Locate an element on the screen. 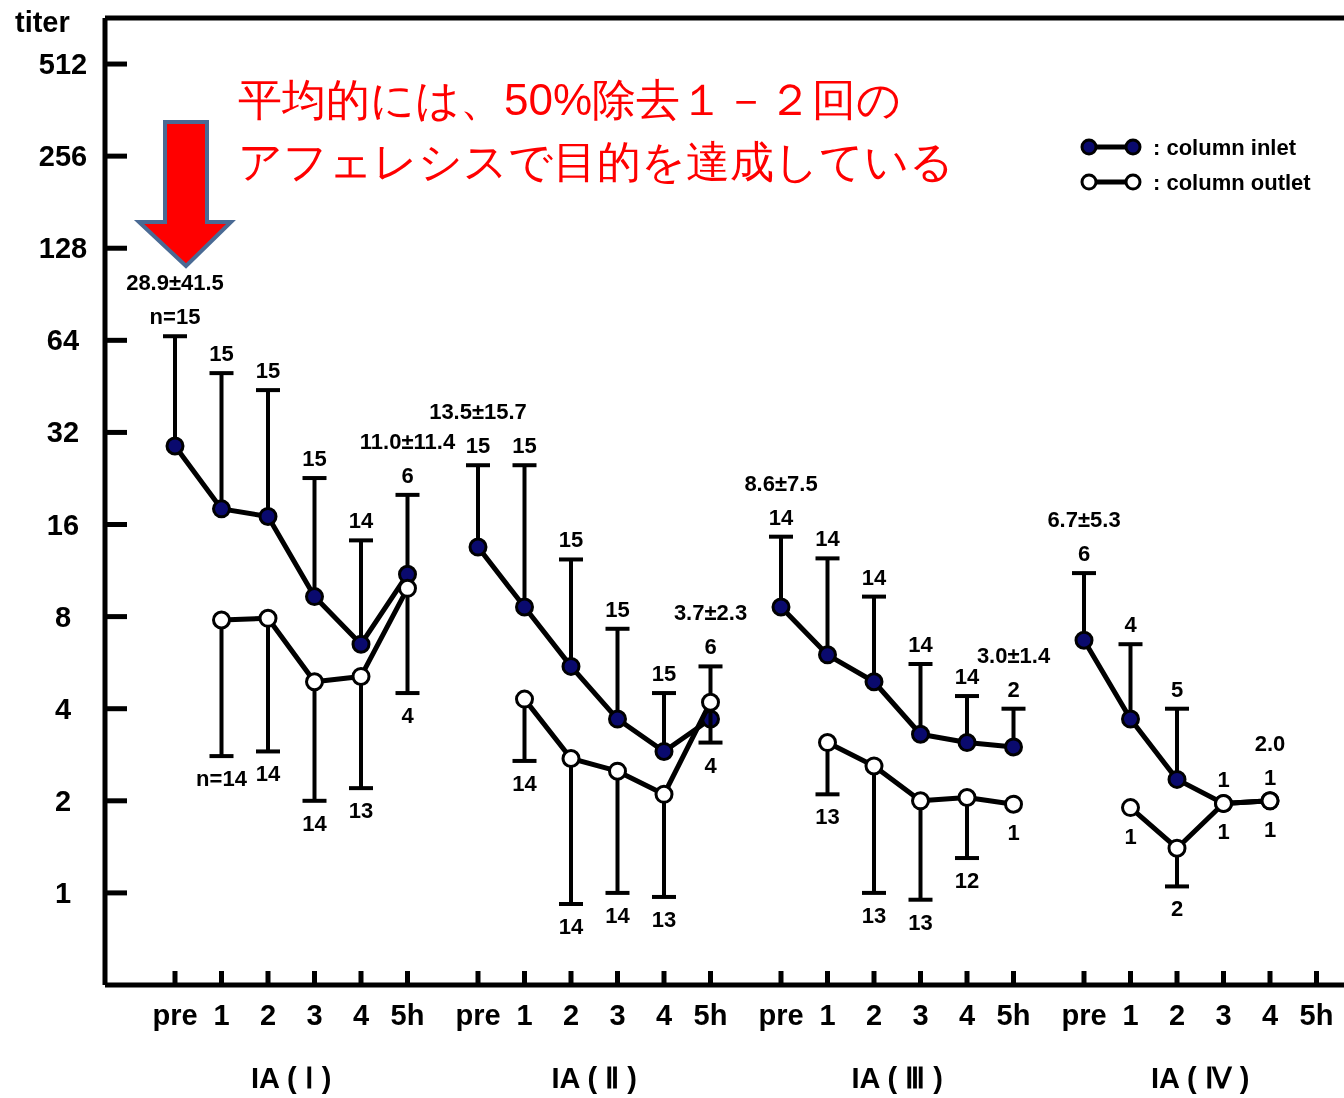 This screenshot has width=1344, height=1098. annotation: 28.9±41.5 is located at coordinates (175, 283).